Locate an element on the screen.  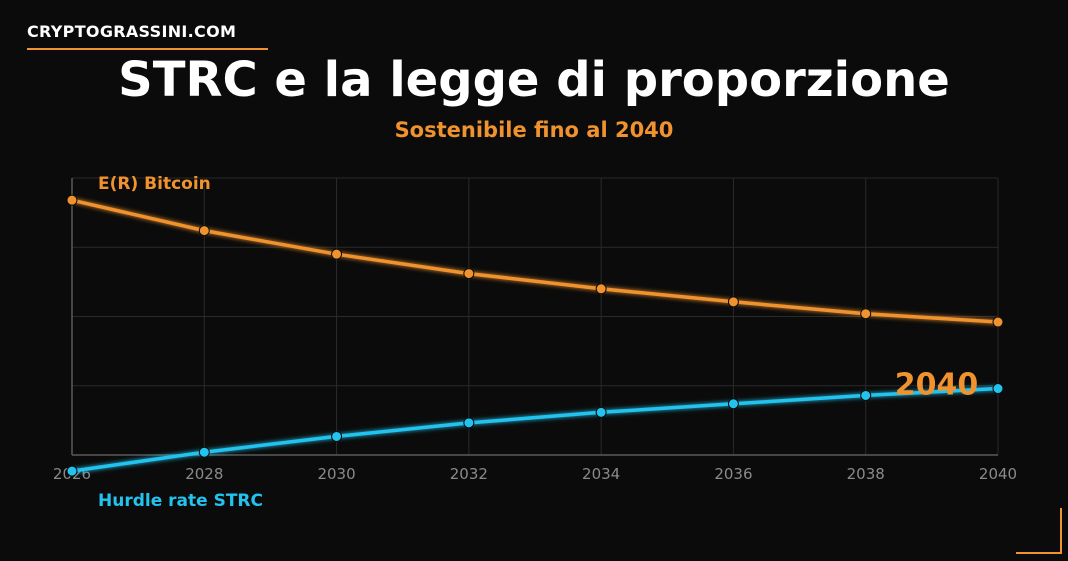
brand-logo-text: CRYPTOGRASSINI.COM is located at coordinates (132, 31).